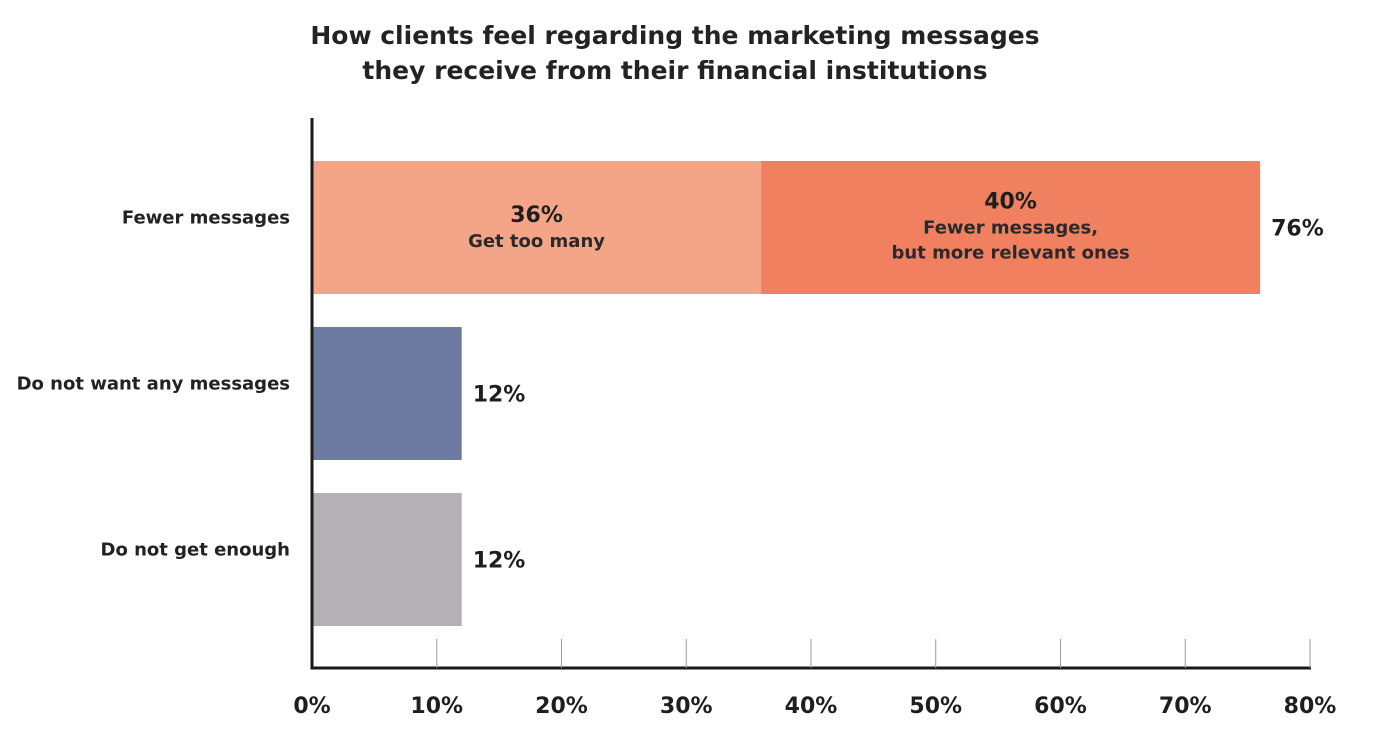  Describe the element at coordinates (206, 218) in the screenshot. I see `category-label: Fewer messages` at that location.